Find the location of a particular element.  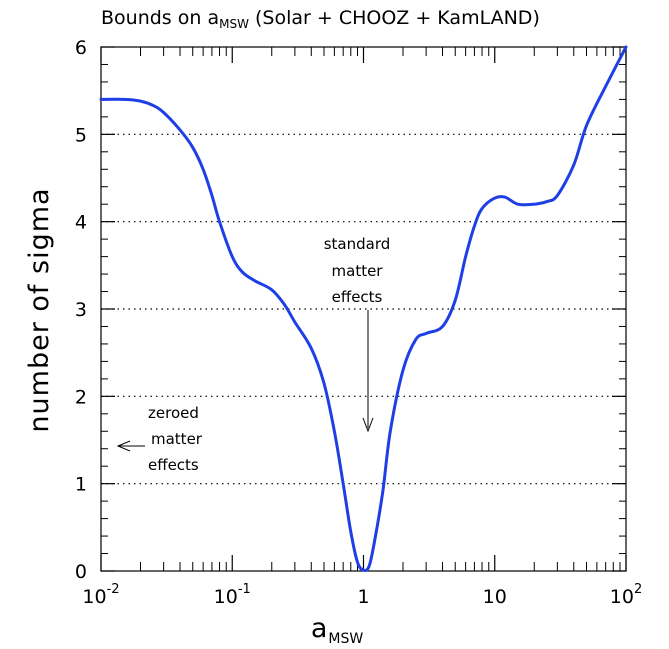

arrow-down-head-icon is located at coordinates (368, 425).